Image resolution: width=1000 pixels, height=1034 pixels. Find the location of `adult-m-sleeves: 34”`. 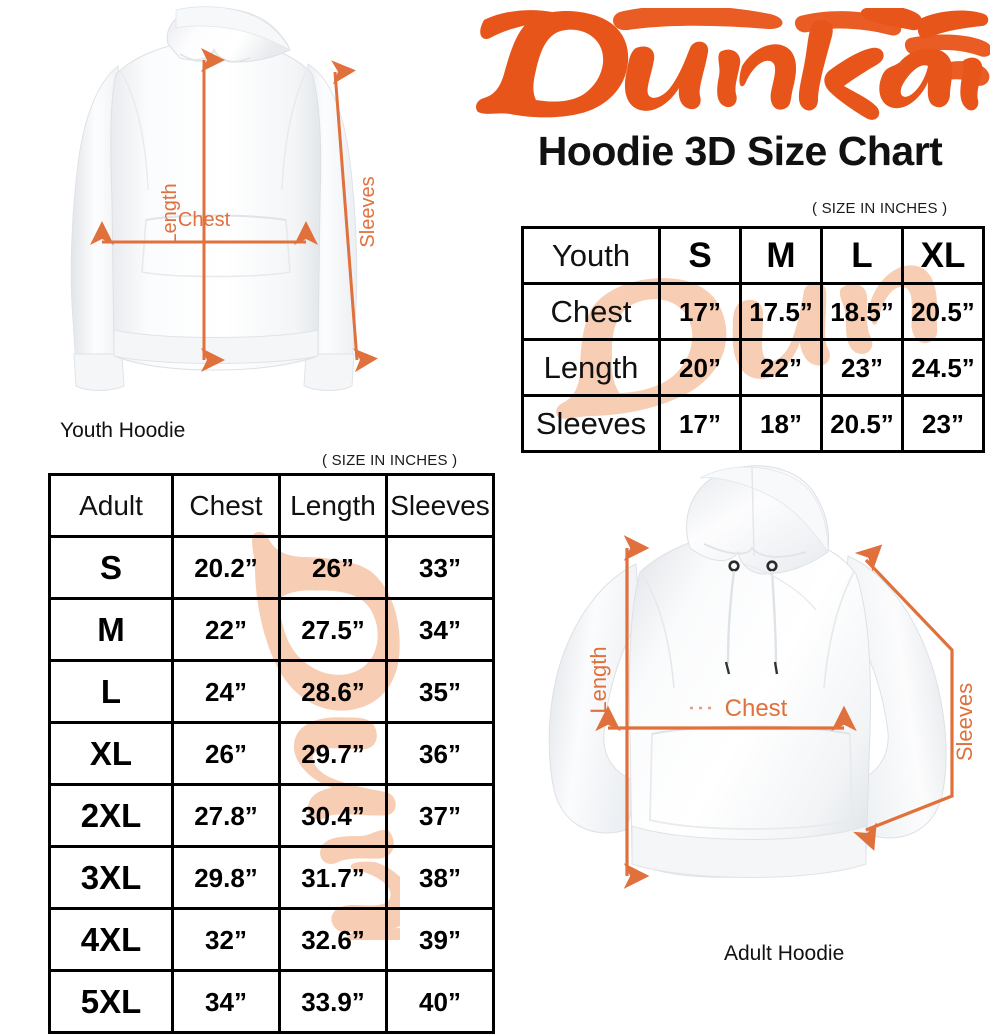

adult-m-sleeves: 34” is located at coordinates (440, 629).